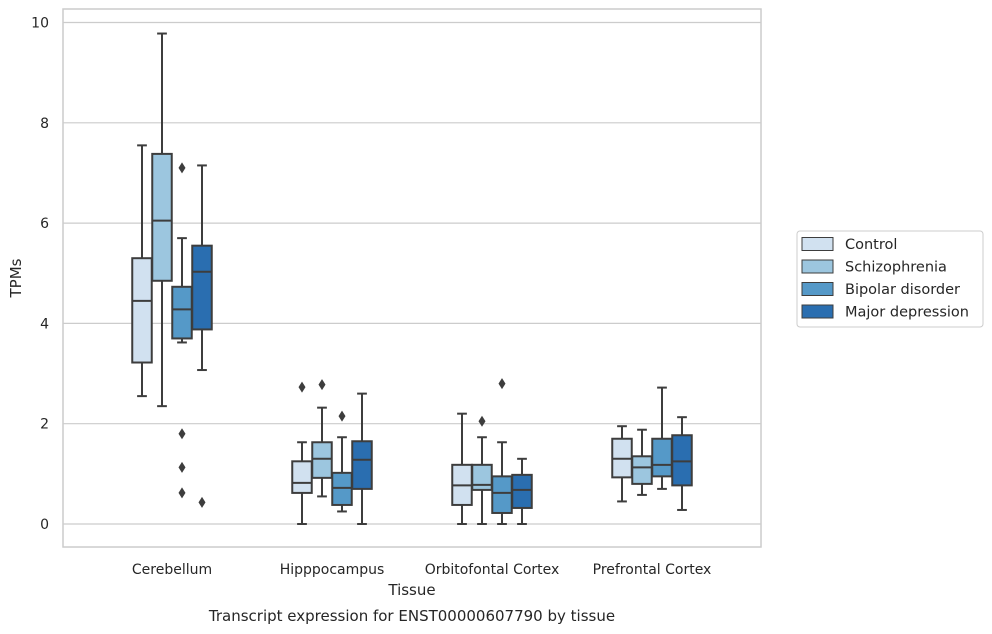  What do you see at coordinates (44, 525) in the screenshot?
I see `y-tick-label: 0` at bounding box center [44, 525].